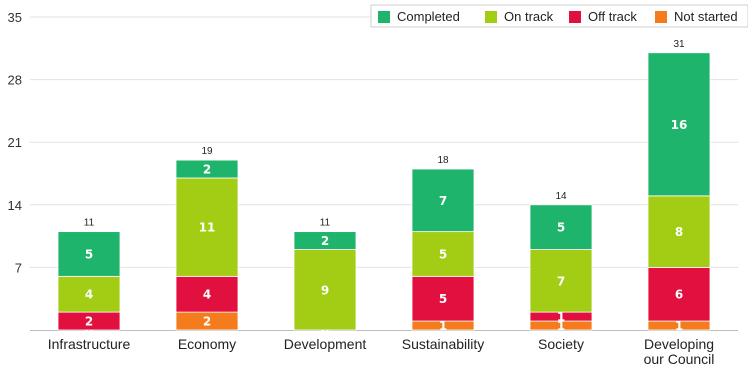 The image size is (748, 367). What do you see at coordinates (384, 17) in the screenshot?
I see `legend-swatch-completed` at bounding box center [384, 17].